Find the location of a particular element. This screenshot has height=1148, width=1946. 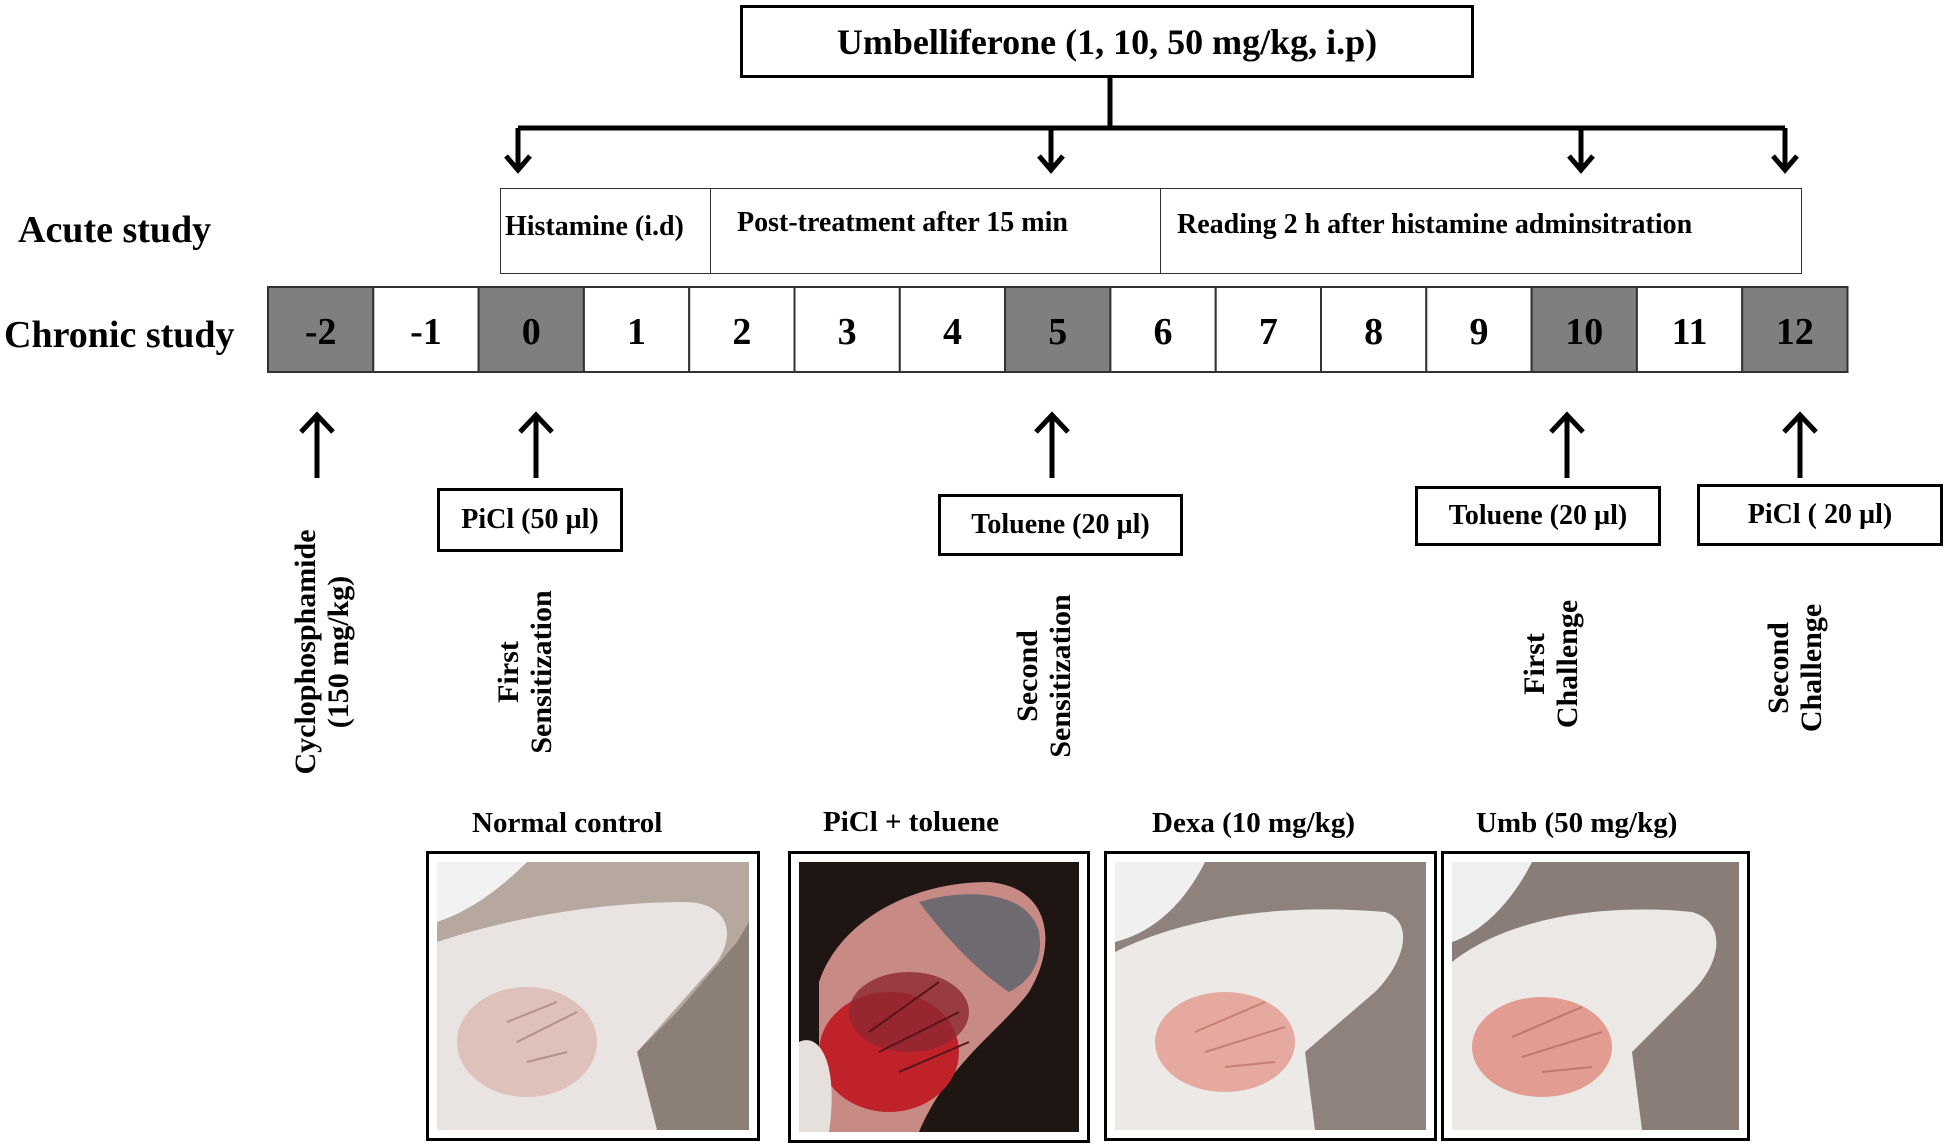

chronic-timeline: -2 -1 0 1 2 3 4 5 6 7 8 9 10 11 12 is located at coordinates (1058, 329).